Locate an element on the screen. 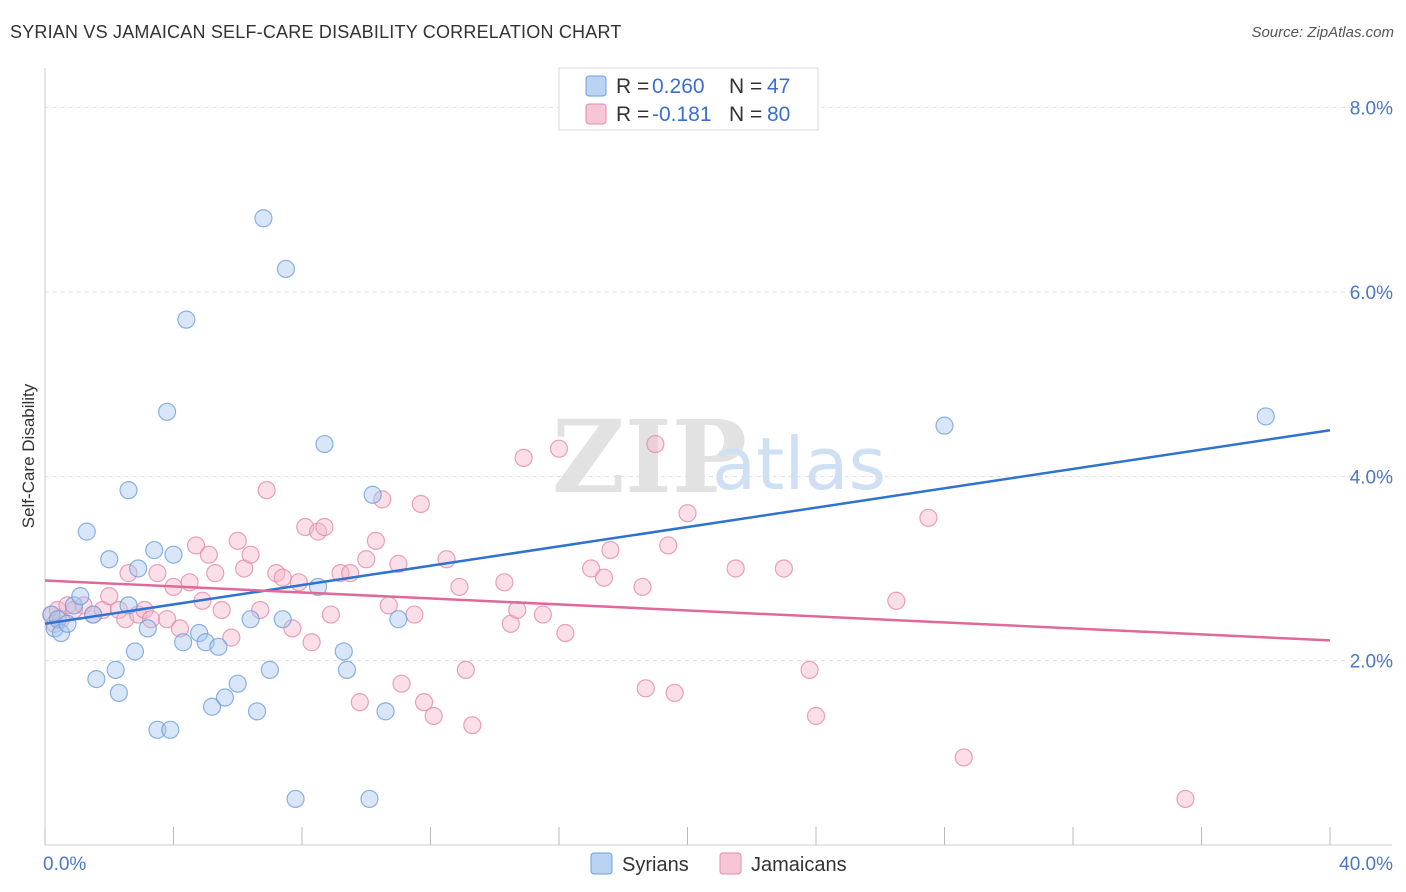 Image resolution: width=1406 pixels, height=892 pixels. watermark: ZIP atlas is located at coordinates (719, 457).